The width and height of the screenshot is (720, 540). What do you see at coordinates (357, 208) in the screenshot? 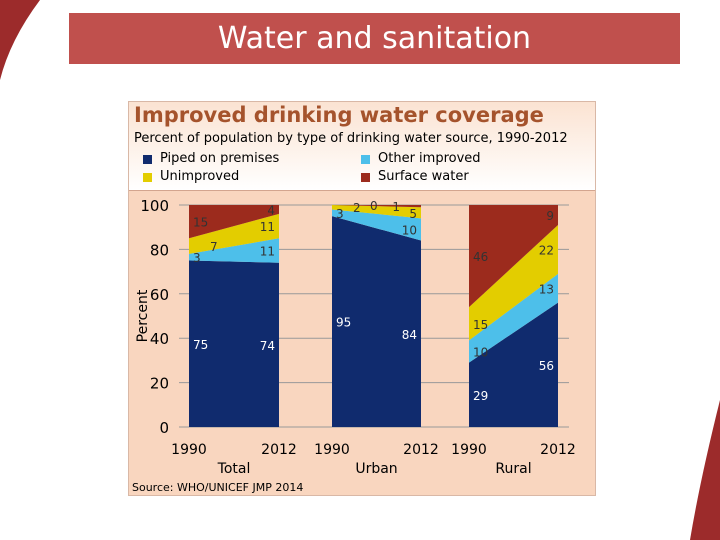
I see `data-label: 2` at bounding box center [357, 208].